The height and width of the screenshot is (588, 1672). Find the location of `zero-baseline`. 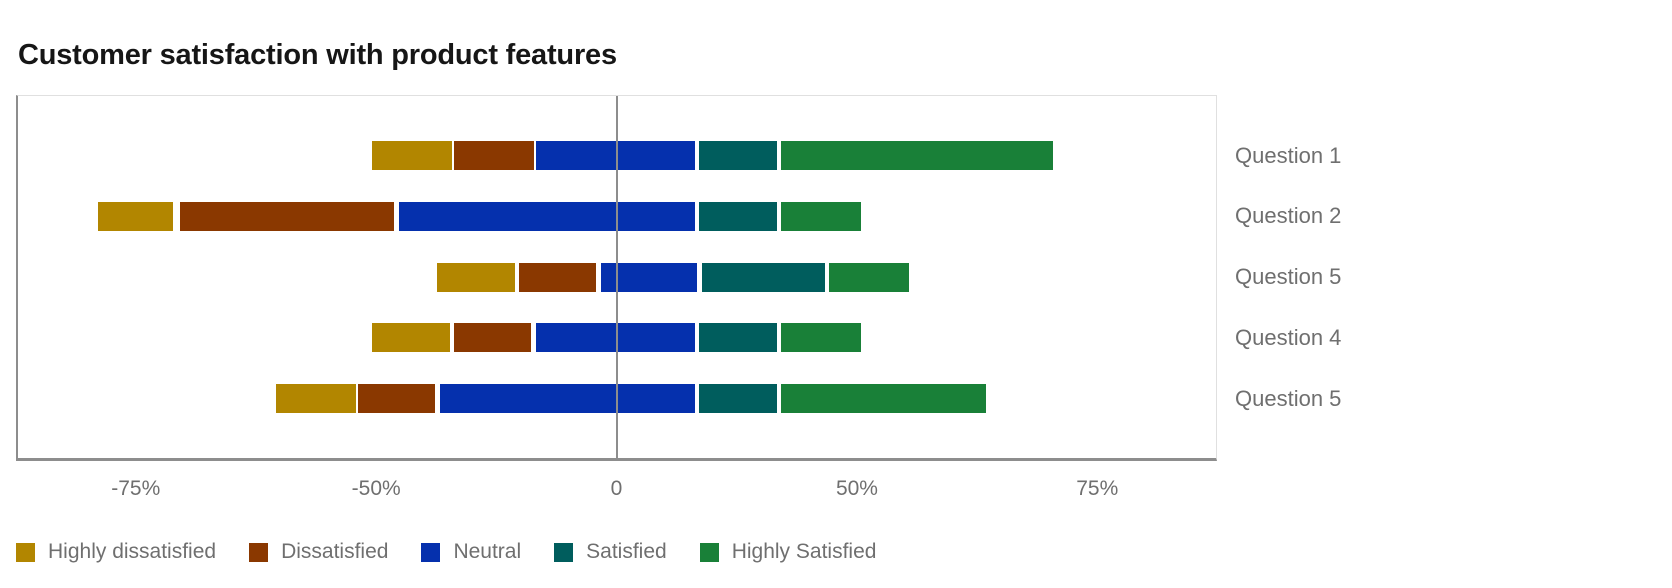

zero-baseline is located at coordinates (616, 277).